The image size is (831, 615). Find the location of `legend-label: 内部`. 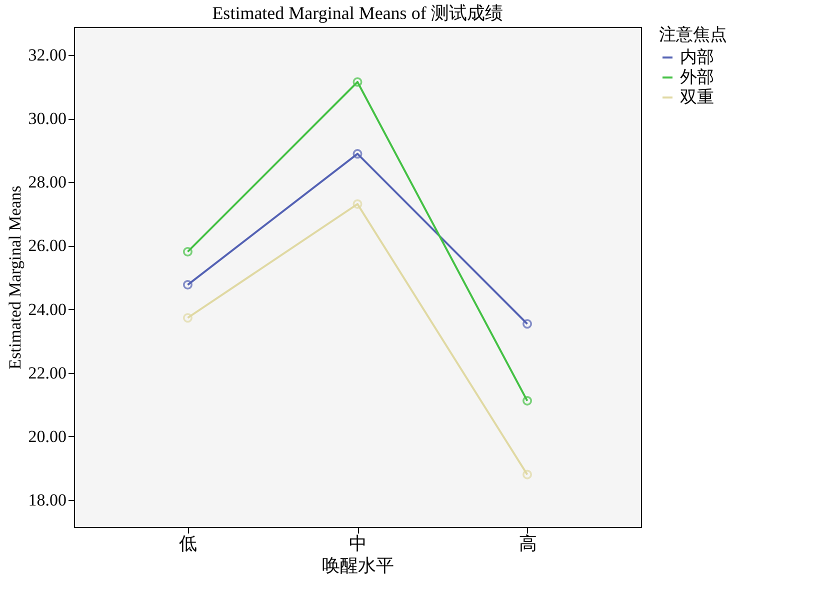

legend-label: 内部 is located at coordinates (697, 57).